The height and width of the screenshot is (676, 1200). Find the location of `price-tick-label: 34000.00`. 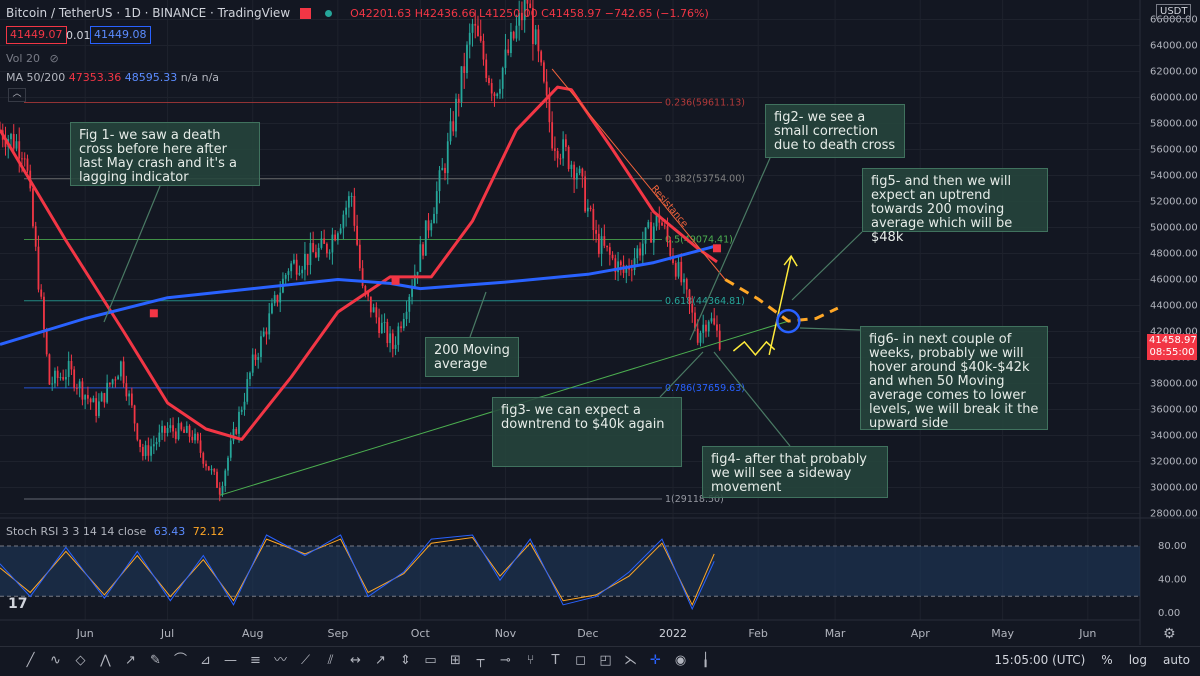

price-tick-label: 34000.00 is located at coordinates (1174, 436).